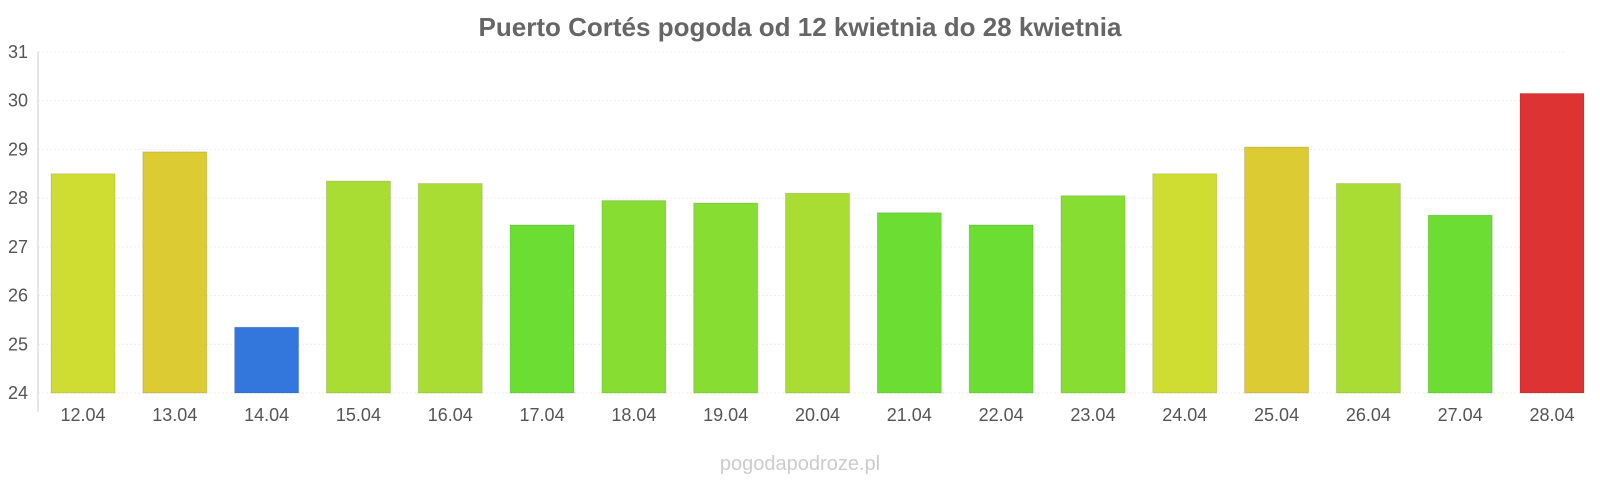 This screenshot has width=1600, height=480. What do you see at coordinates (267, 360) in the screenshot?
I see `bar-14.04` at bounding box center [267, 360].